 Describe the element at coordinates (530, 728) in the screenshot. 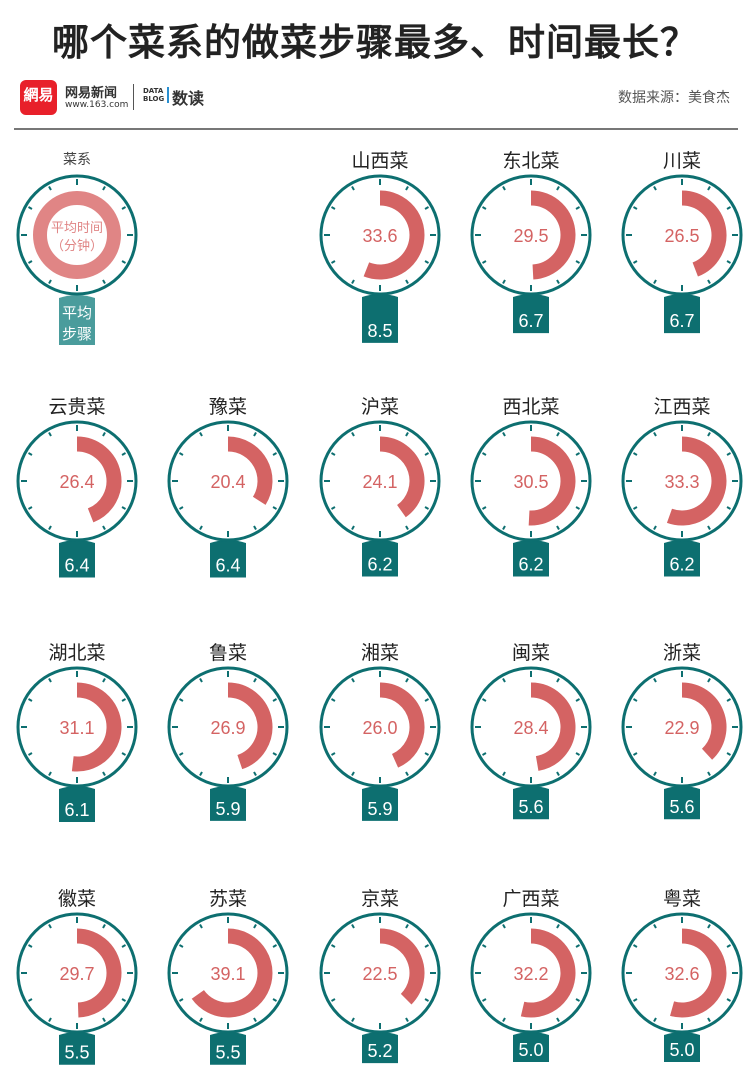

I see `minutes-value: 28.4` at that location.